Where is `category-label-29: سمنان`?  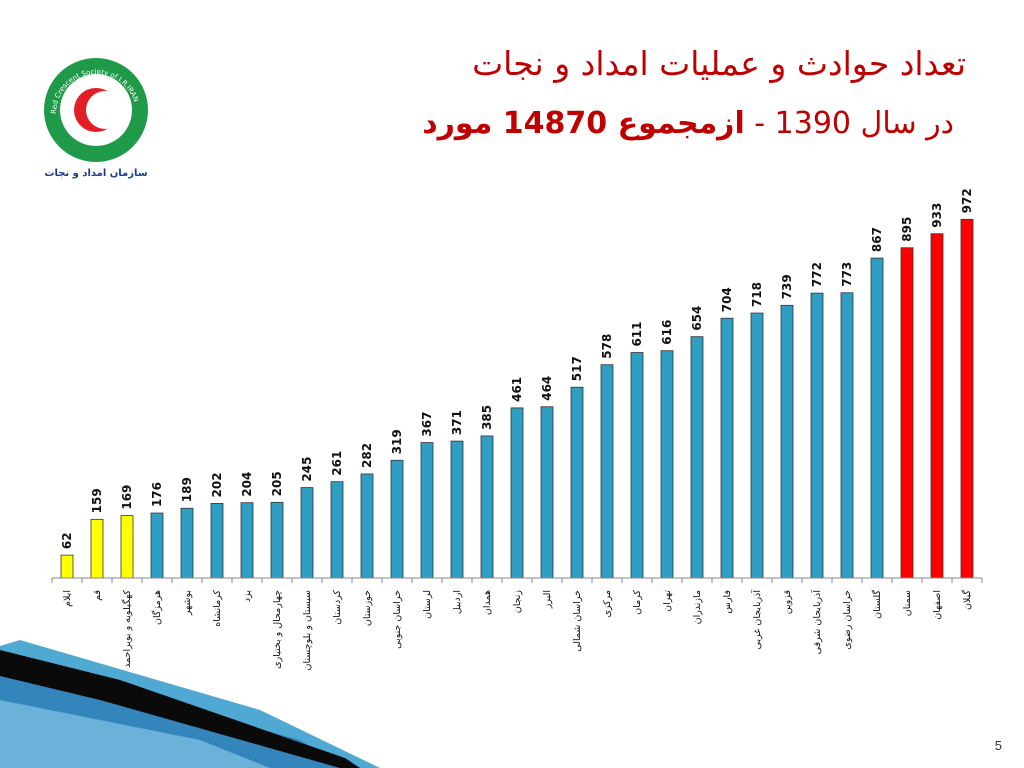
category-label-29: سمنان is located at coordinates (907, 603).